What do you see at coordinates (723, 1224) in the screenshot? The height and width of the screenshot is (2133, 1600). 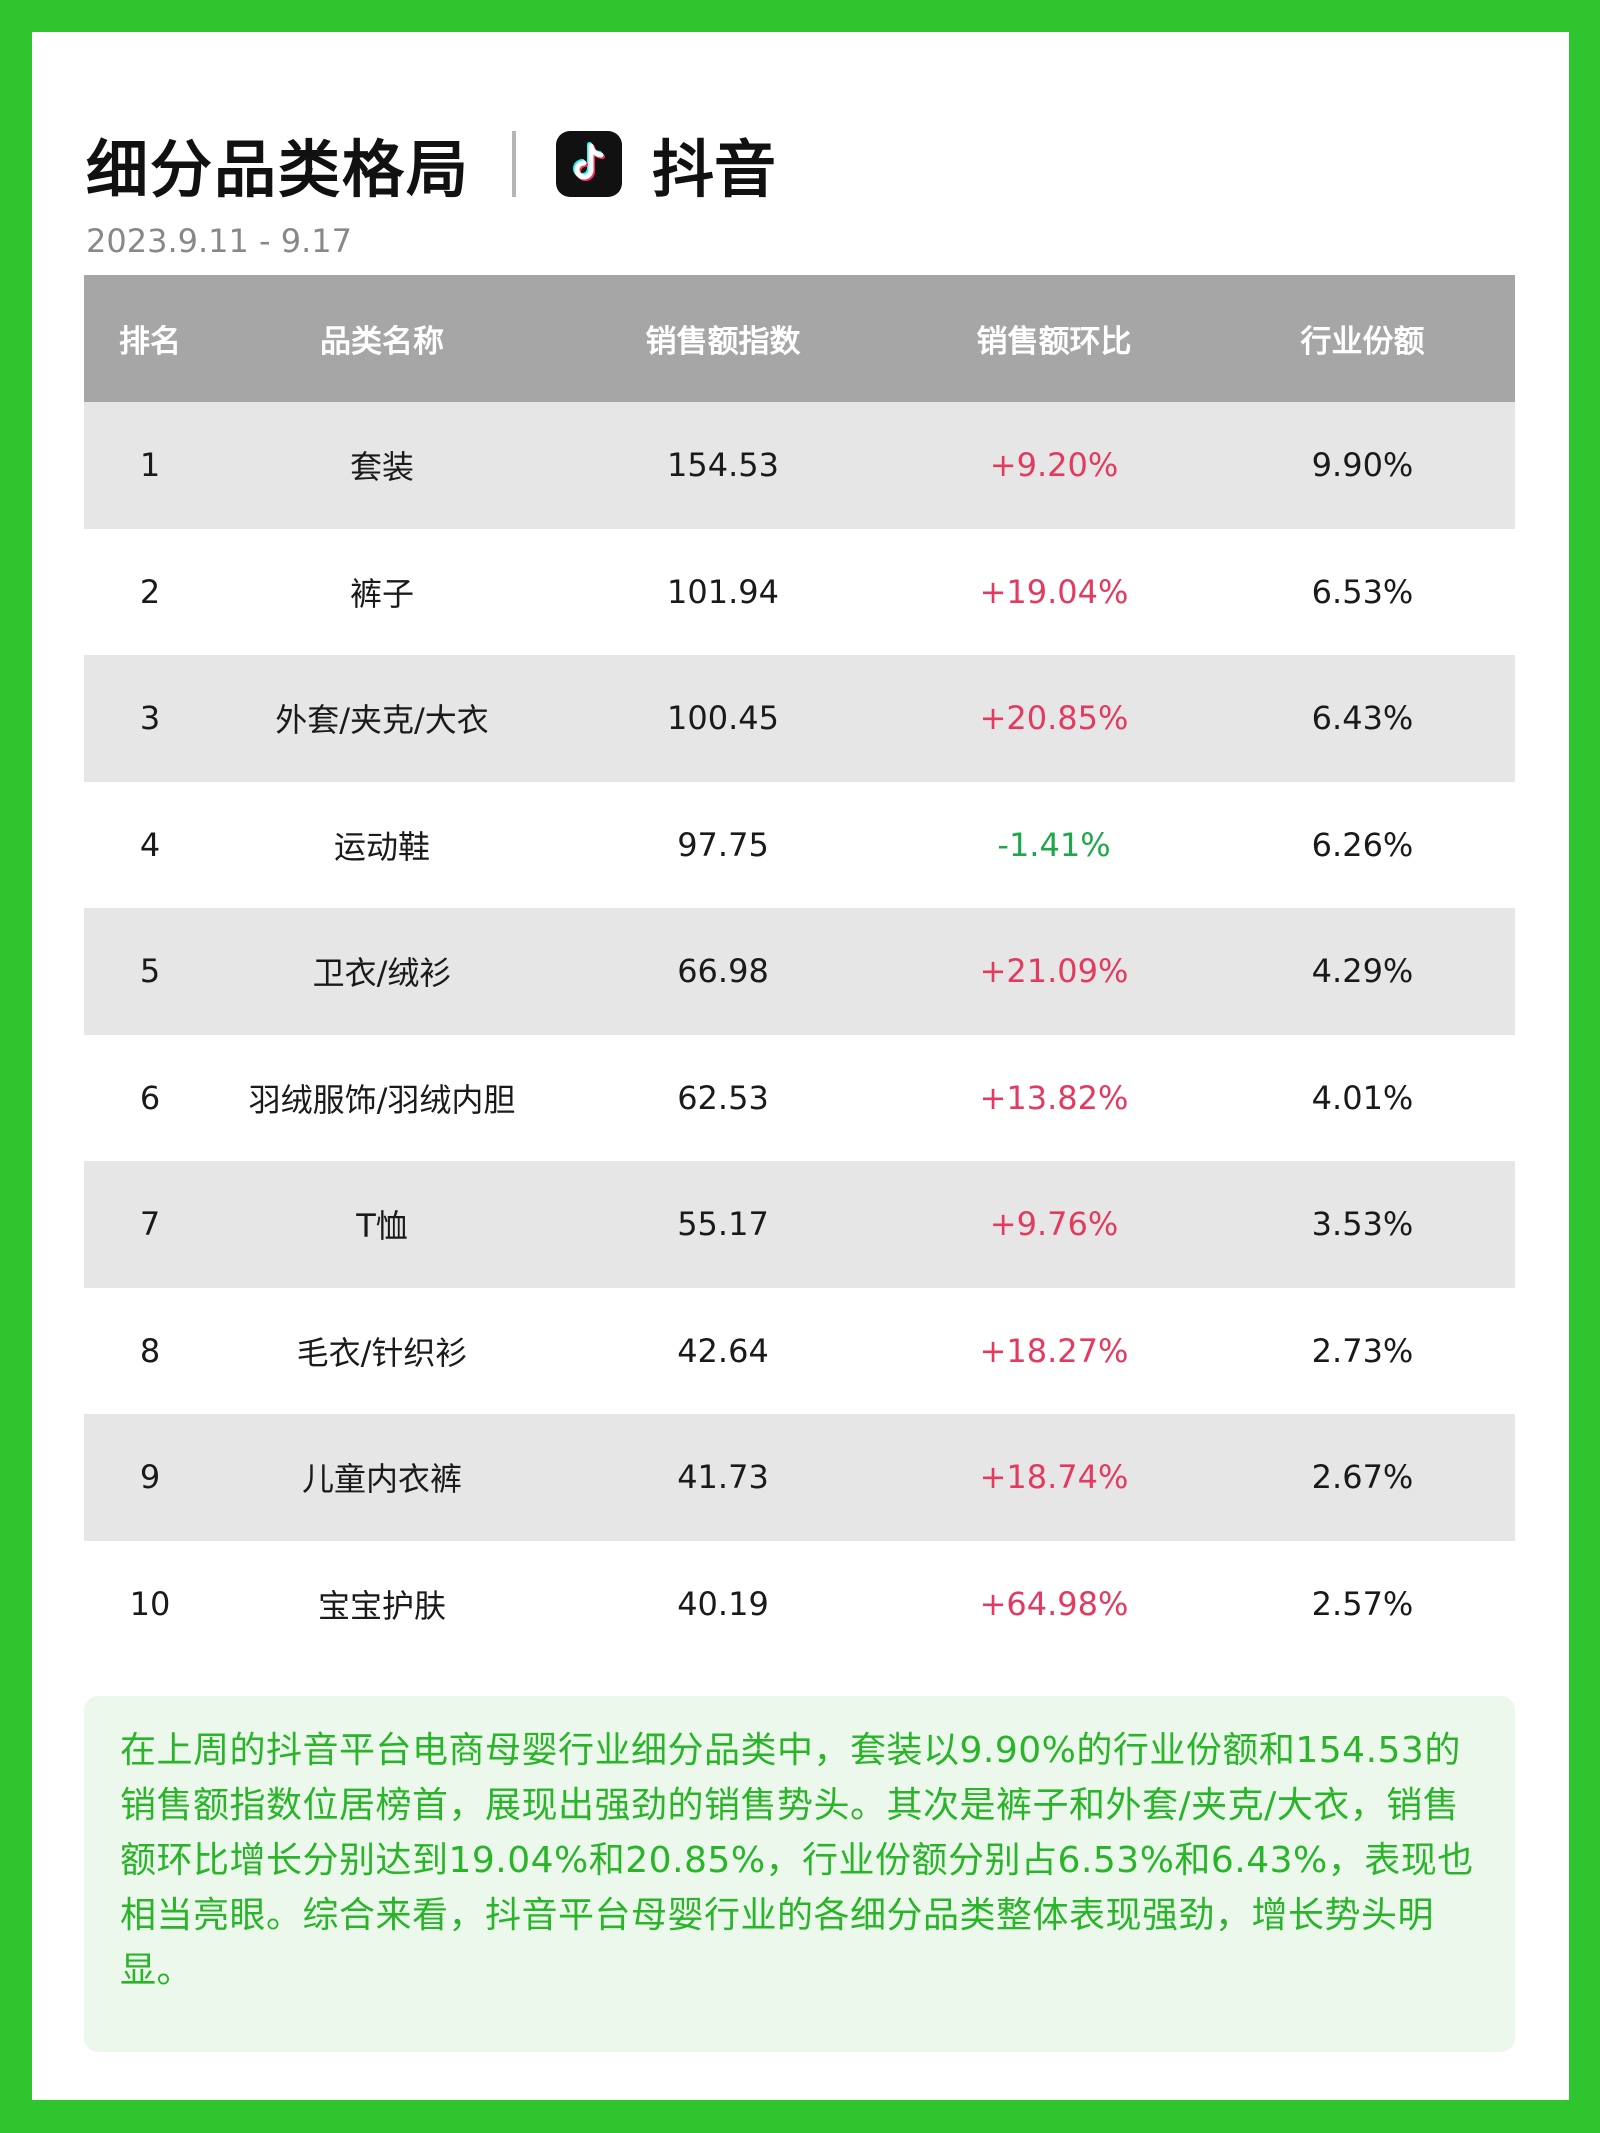 I see `sales-index-cell: 55.17` at bounding box center [723, 1224].